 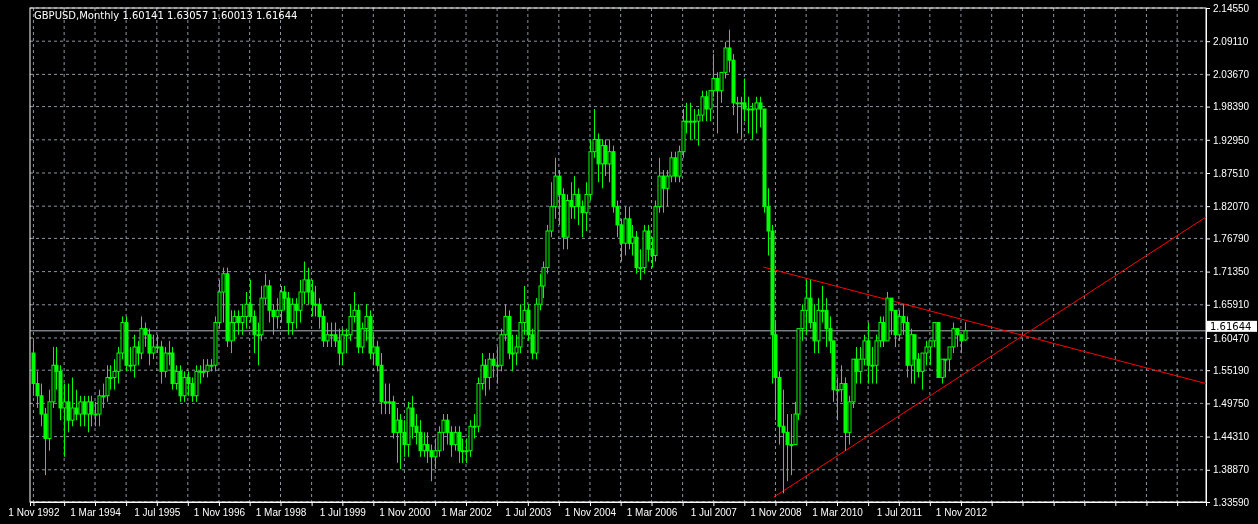 I want to click on x-tick-label: 1 Jul 2003, so click(x=528, y=513).